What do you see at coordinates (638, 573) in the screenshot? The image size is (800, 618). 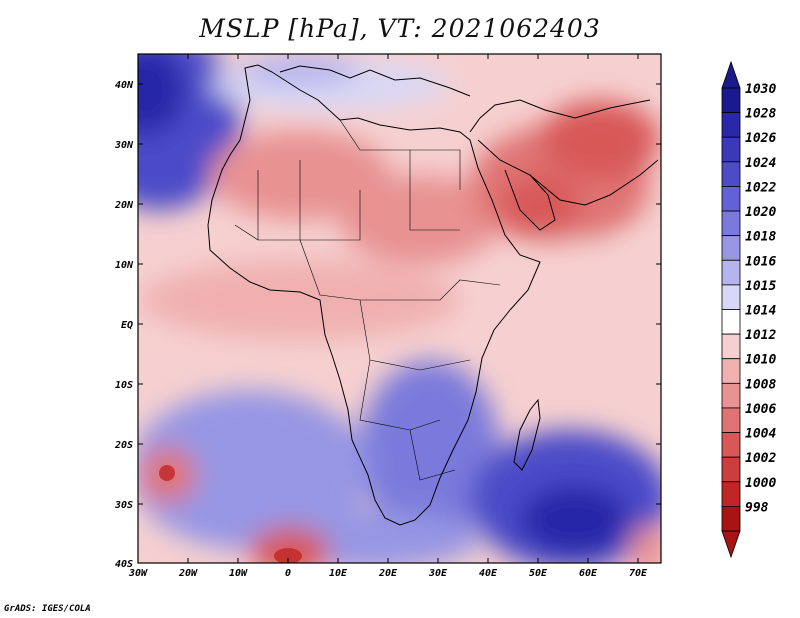 I see `lon-label: 70E` at bounding box center [638, 573].